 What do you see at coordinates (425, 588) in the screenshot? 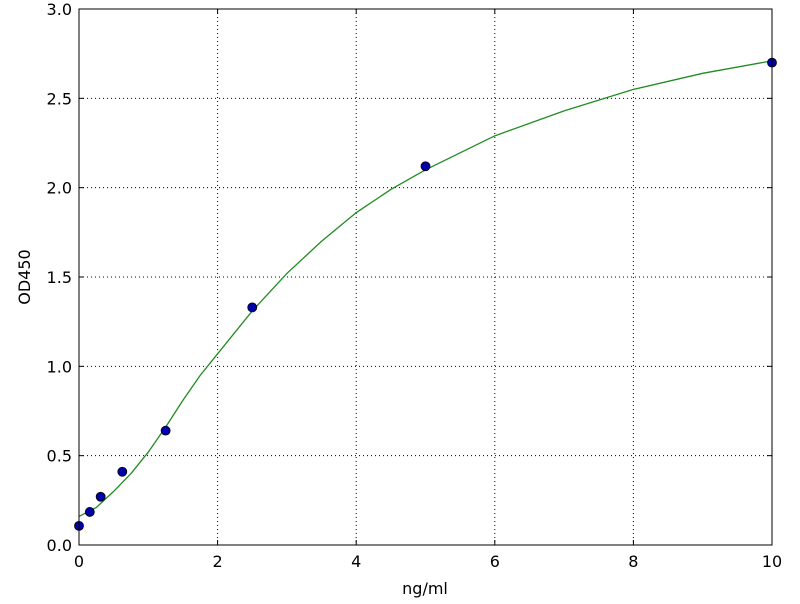
I see `x-axis-label: ng/ml` at bounding box center [425, 588].